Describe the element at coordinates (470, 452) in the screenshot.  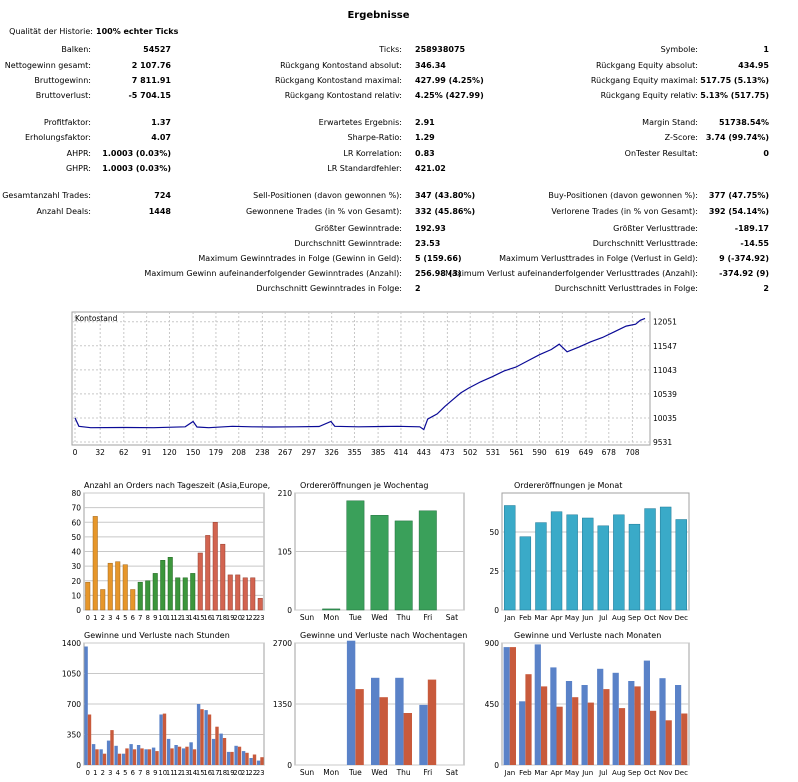
I see `x-tick-label: 502` at that location.